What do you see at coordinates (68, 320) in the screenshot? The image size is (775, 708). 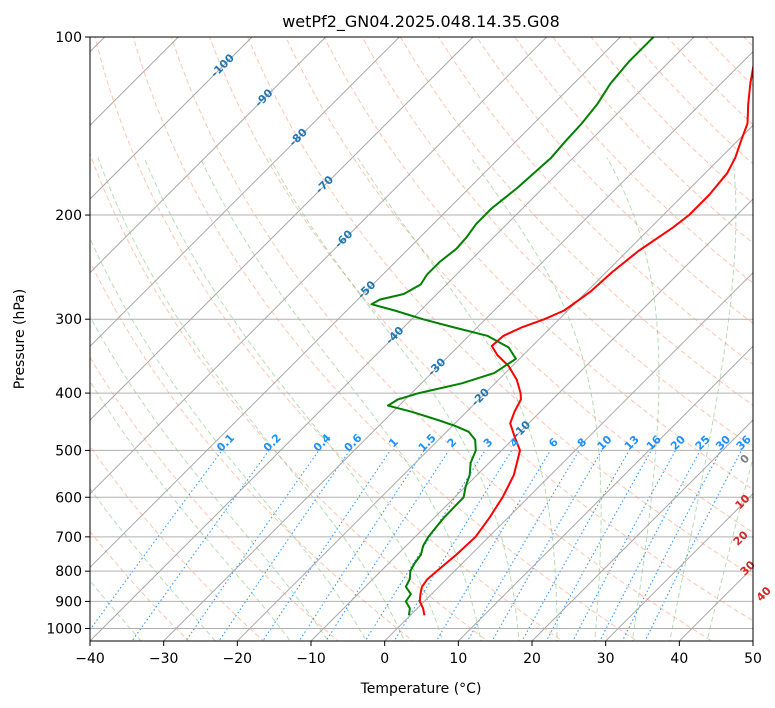 I see `y-tick-label: 300` at bounding box center [68, 320].